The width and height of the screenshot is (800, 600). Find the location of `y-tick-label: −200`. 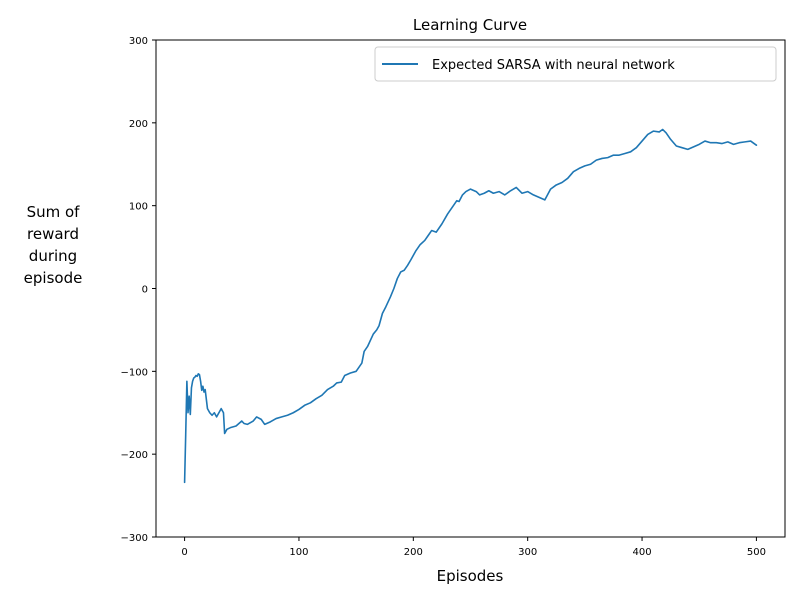

y-tick-label: −200 is located at coordinates (134, 455).